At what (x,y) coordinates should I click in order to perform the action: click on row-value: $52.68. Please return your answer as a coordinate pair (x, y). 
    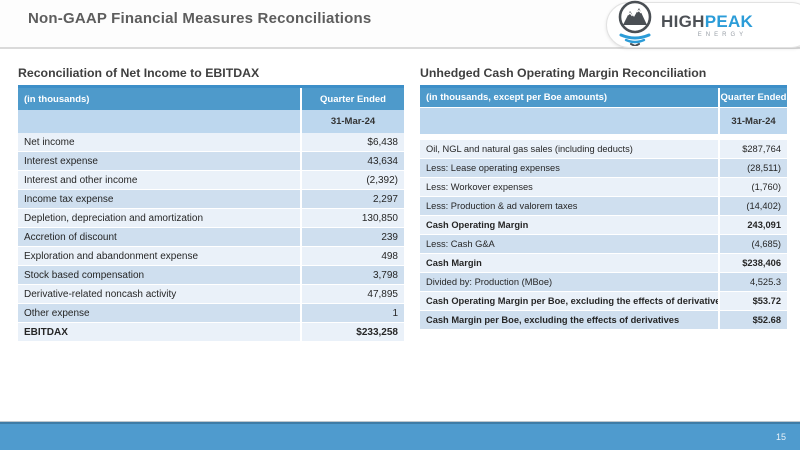
    Looking at the image, I should click on (752, 320).